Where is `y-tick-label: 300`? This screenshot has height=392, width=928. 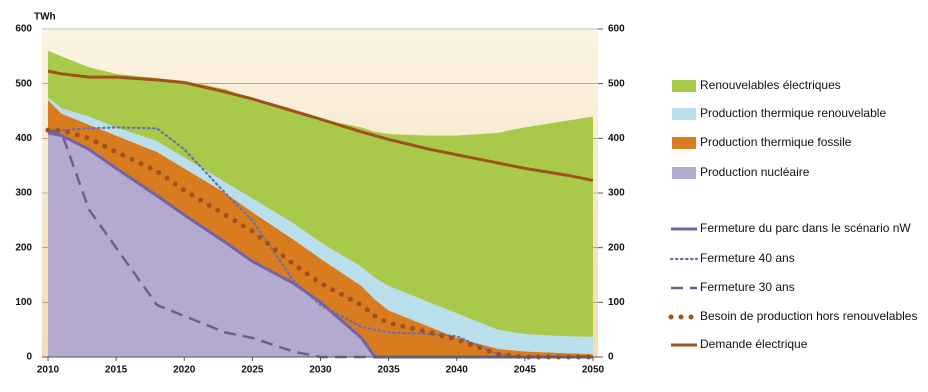
y-tick-label: 300 is located at coordinates (23, 193).